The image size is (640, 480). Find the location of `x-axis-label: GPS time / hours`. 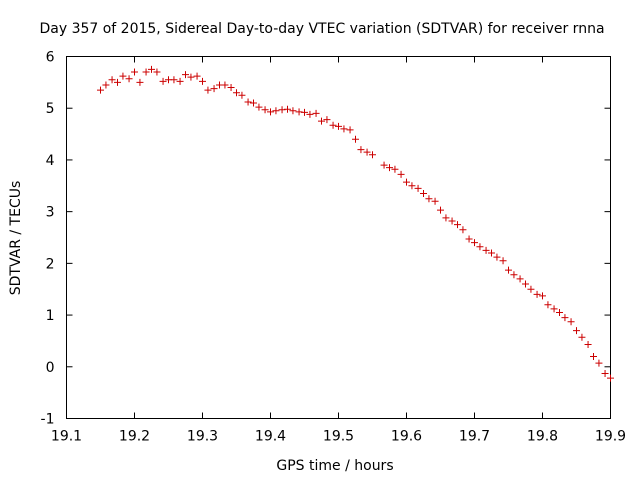

x-axis-label: GPS time / hours is located at coordinates (334, 466).